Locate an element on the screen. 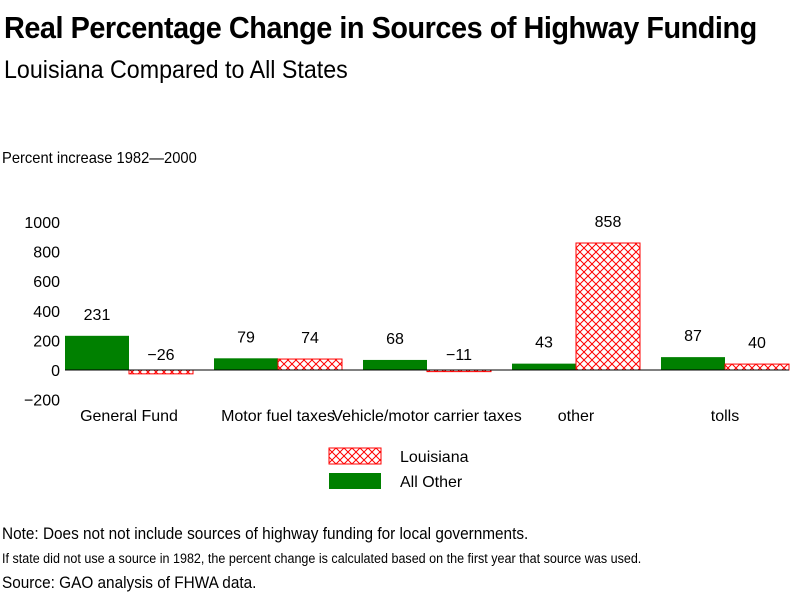  data-label: 74 is located at coordinates (310, 338).